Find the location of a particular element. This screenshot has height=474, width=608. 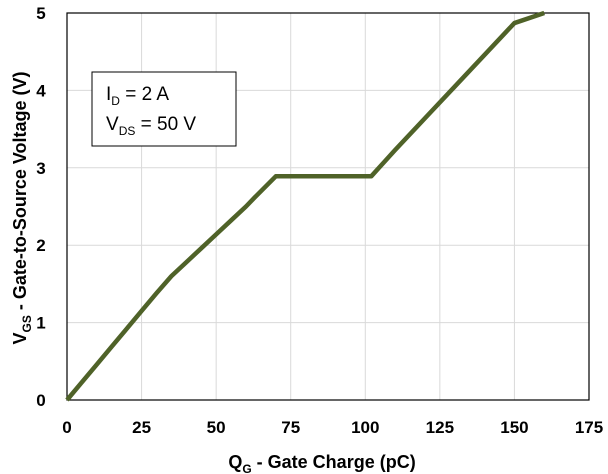

annotation-box is located at coordinates (164, 109).